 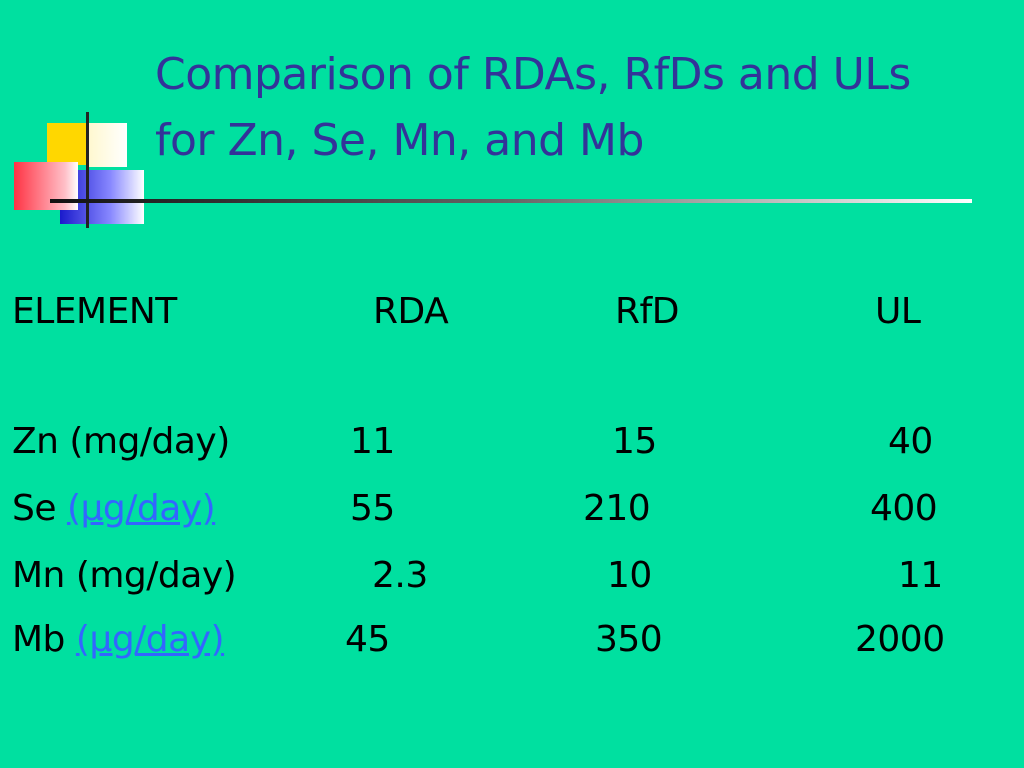 What do you see at coordinates (372, 441) in the screenshot?
I see `rda-cell: 11` at bounding box center [372, 441].